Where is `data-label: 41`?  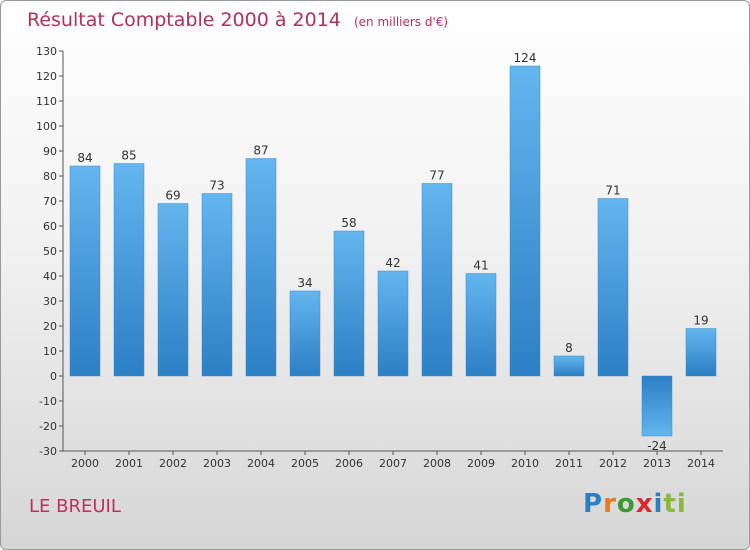 data-label: 41 is located at coordinates (480, 266).